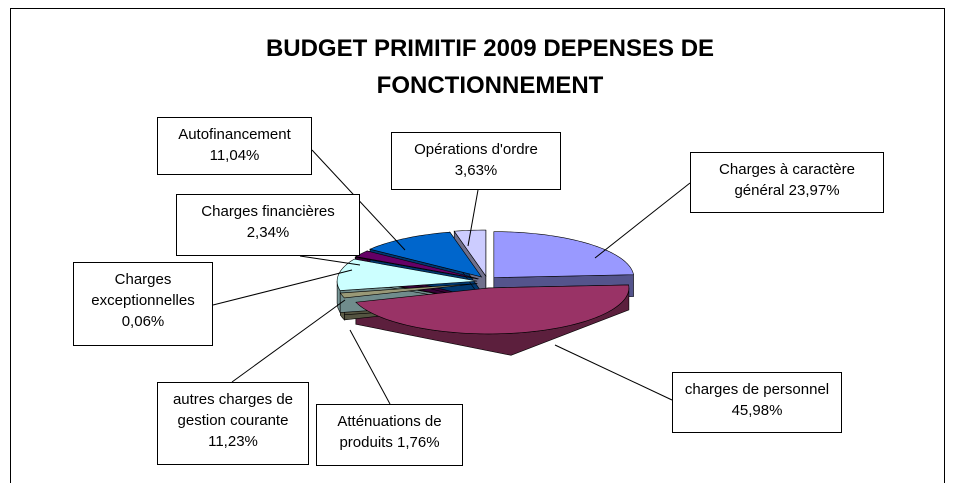 The height and width of the screenshot is (483, 957). What do you see at coordinates (757, 410) in the screenshot?
I see `label-value: 45,98%` at bounding box center [757, 410].